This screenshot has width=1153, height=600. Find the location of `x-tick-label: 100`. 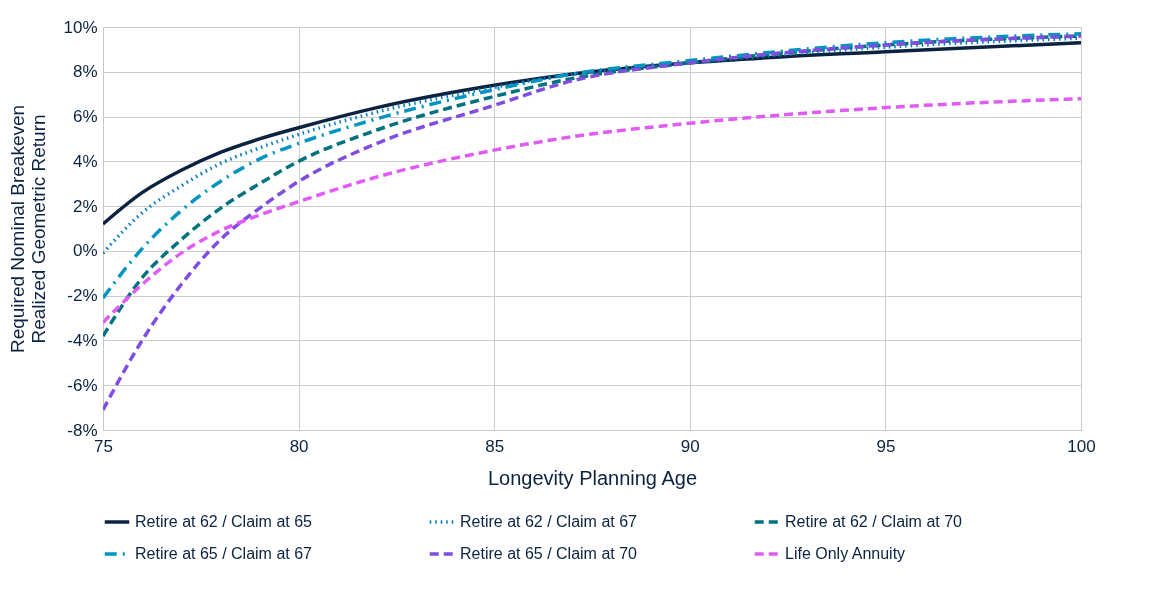

x-tick-label: 100 is located at coordinates (1081, 446).